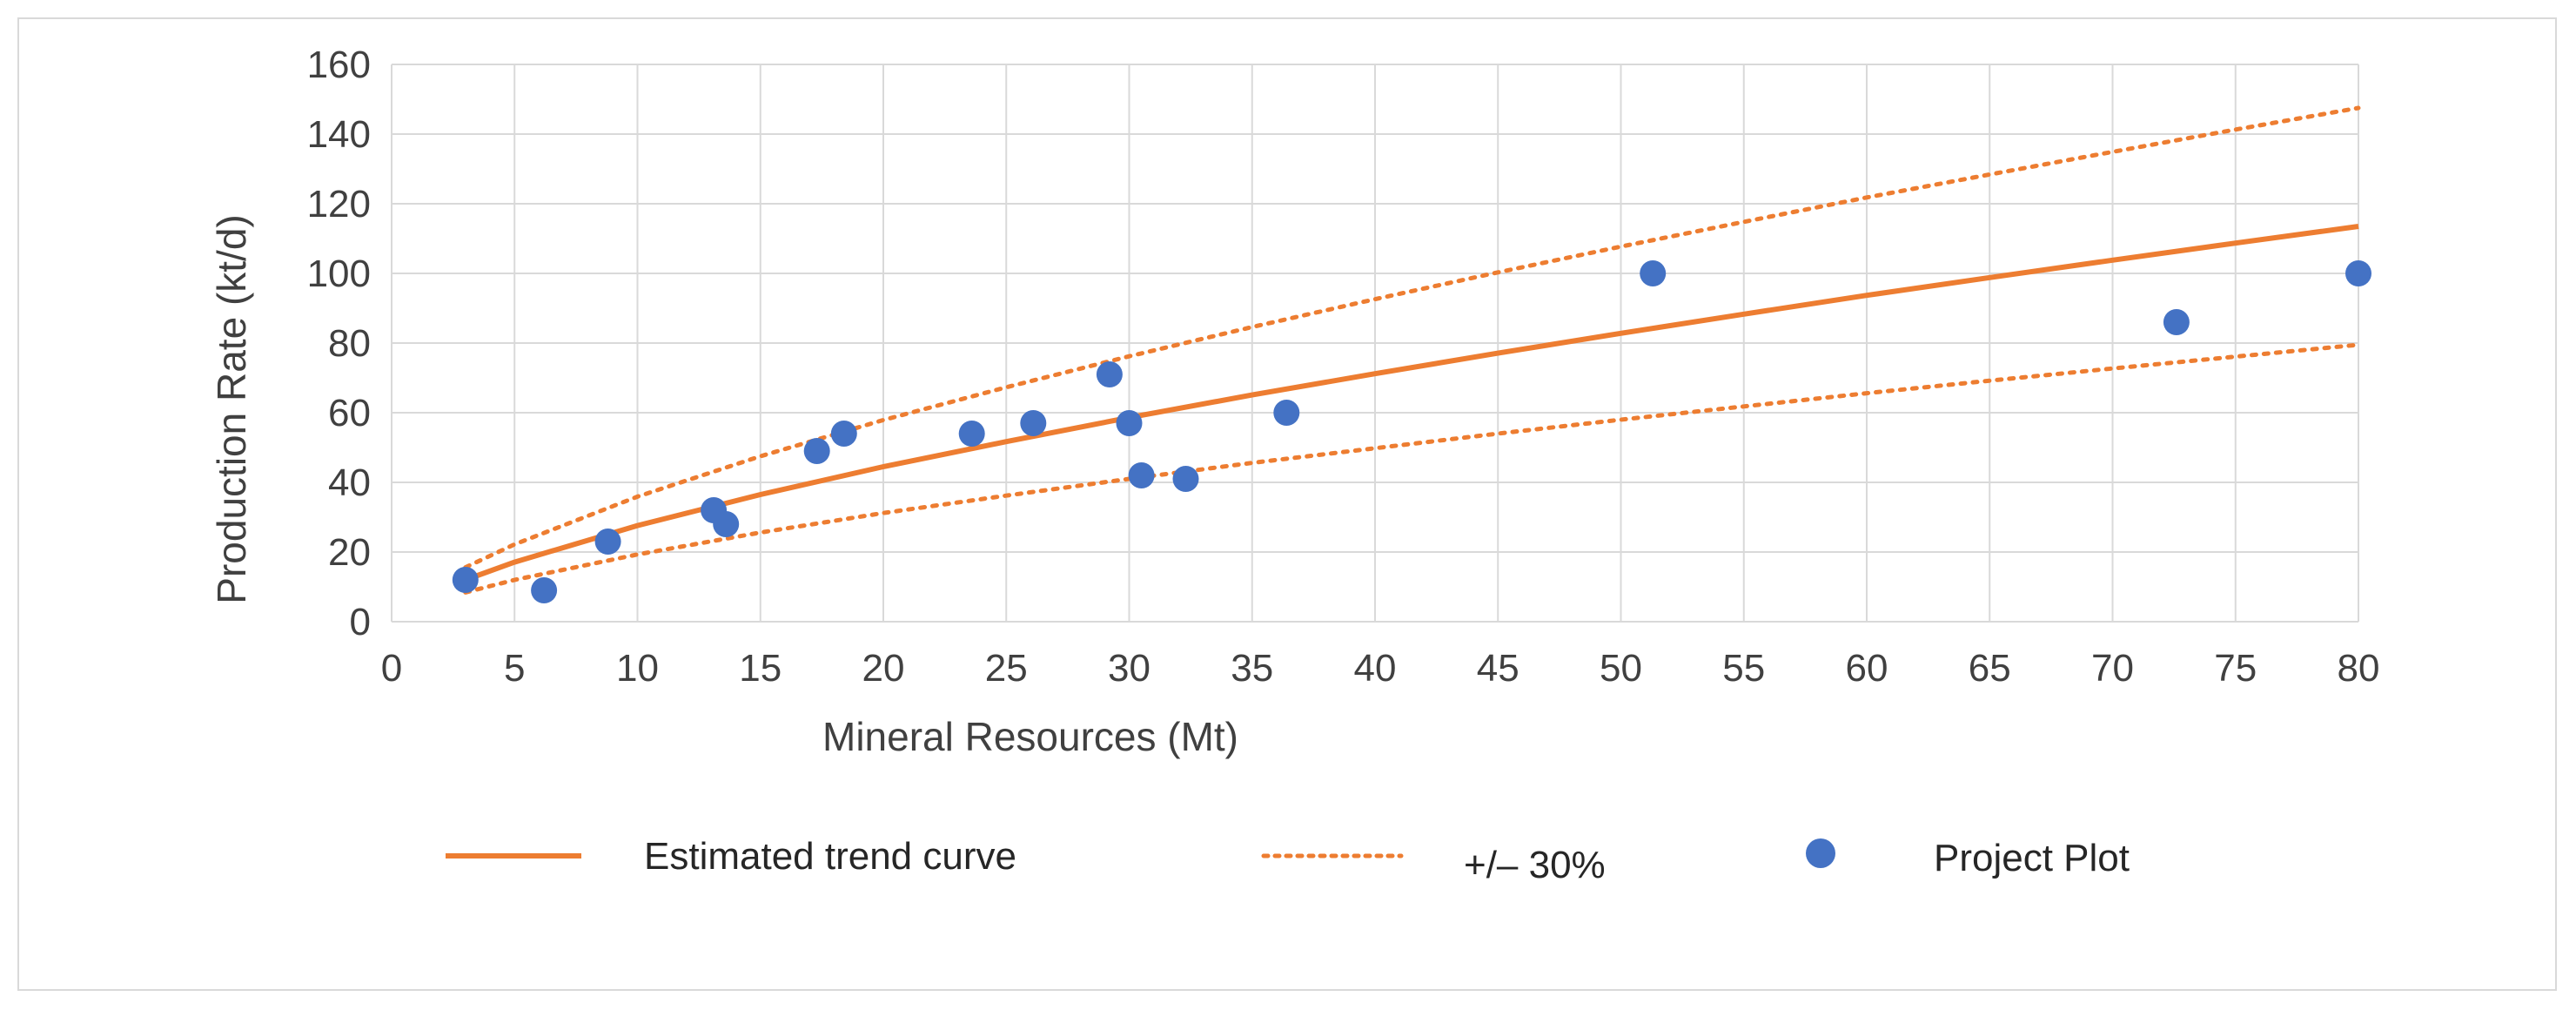  Describe the element at coordinates (637, 668) in the screenshot. I see `x-tick-label: 10` at that location.